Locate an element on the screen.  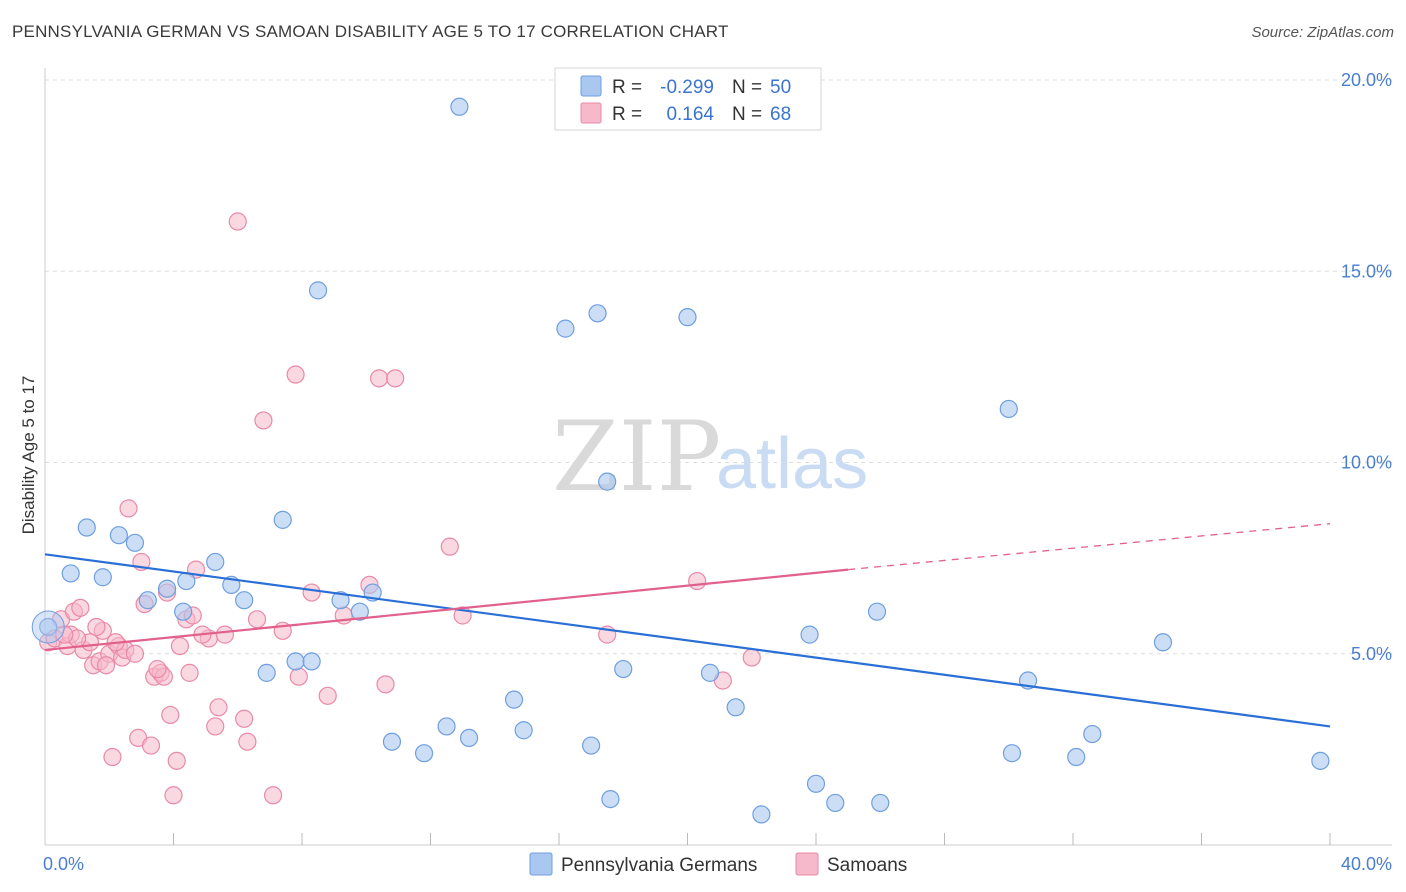
legend-r-value-1: -0.299 is located at coordinates (687, 87).